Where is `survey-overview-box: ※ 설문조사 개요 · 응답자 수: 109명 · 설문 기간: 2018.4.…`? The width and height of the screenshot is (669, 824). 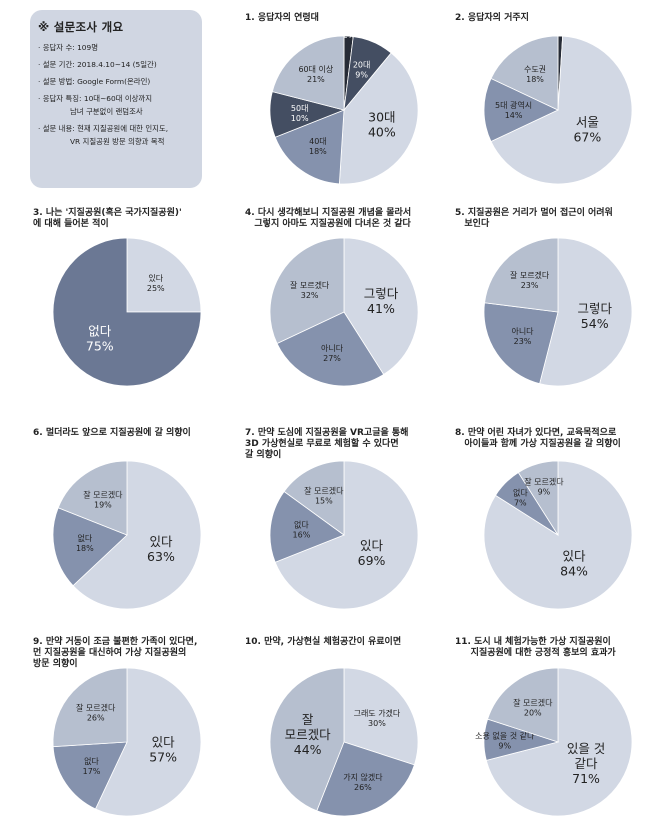
survey-overview-box: ※ 설문조사 개요 · 응답자 수: 109명 · 설문 기간: 2018.4.… is located at coordinates (116, 99).